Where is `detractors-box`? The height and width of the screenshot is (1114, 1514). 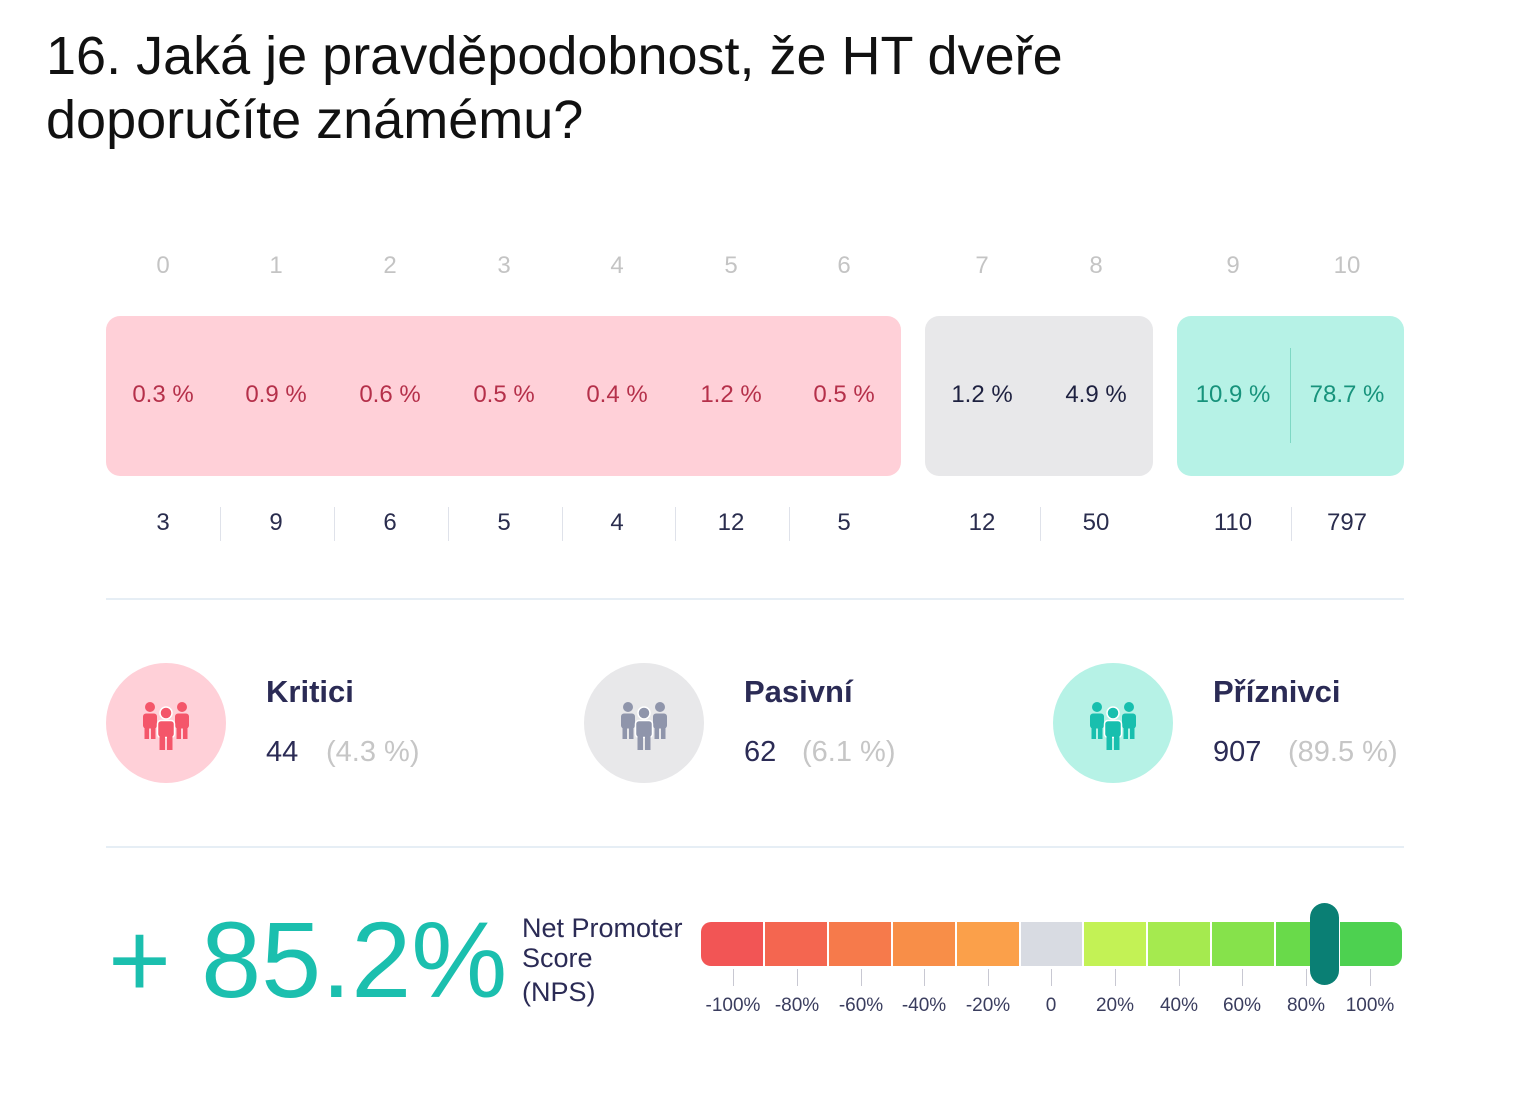 detractors-box is located at coordinates (503, 396).